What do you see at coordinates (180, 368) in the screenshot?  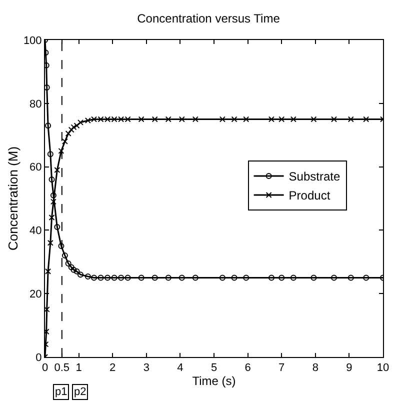 I see `x-tick-label: 4` at bounding box center [180, 368].